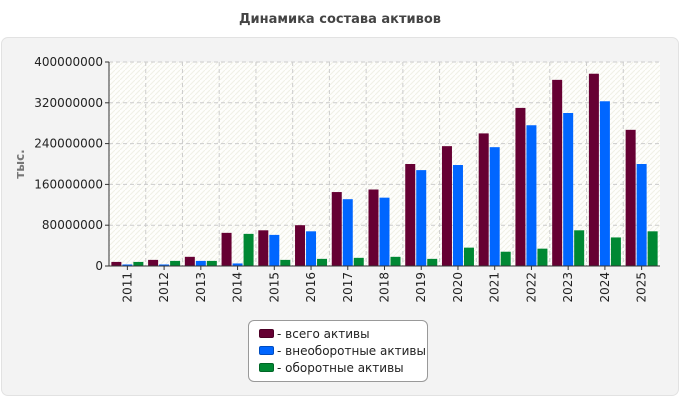  I want to click on legend-swatch-noncurrent, so click(266, 350).